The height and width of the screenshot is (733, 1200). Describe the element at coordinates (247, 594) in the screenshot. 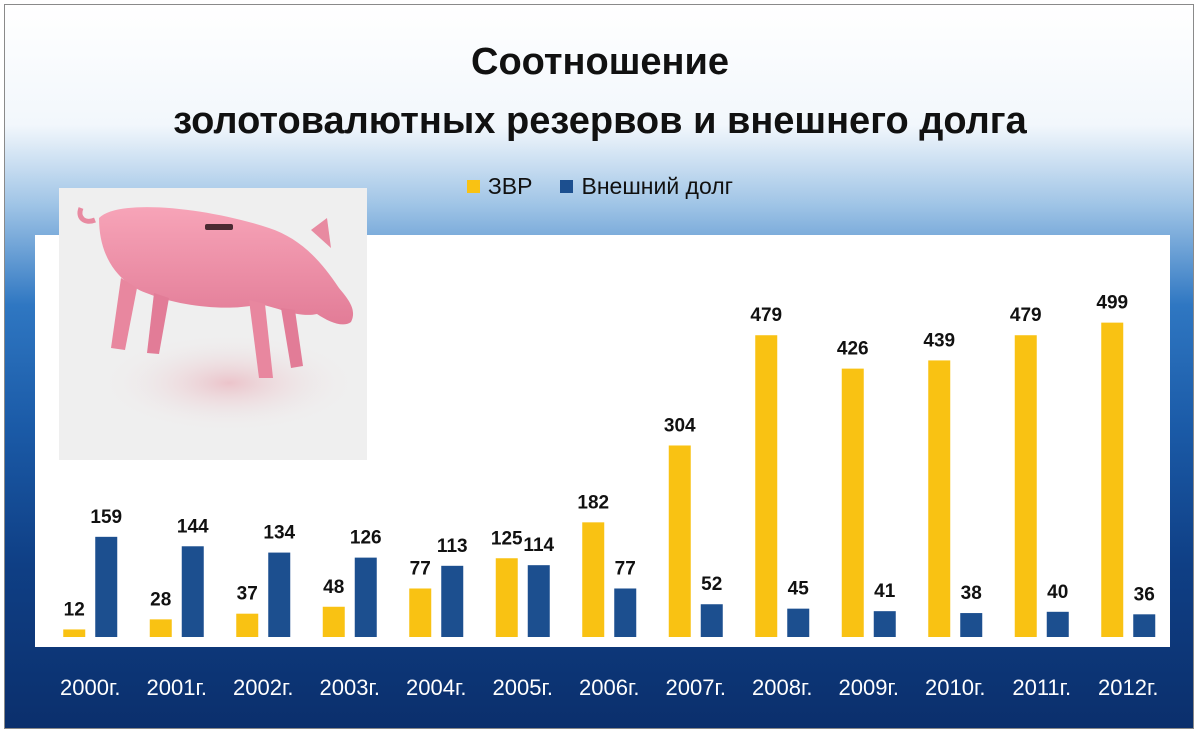

I see `data-label-reserves: 37` at that location.